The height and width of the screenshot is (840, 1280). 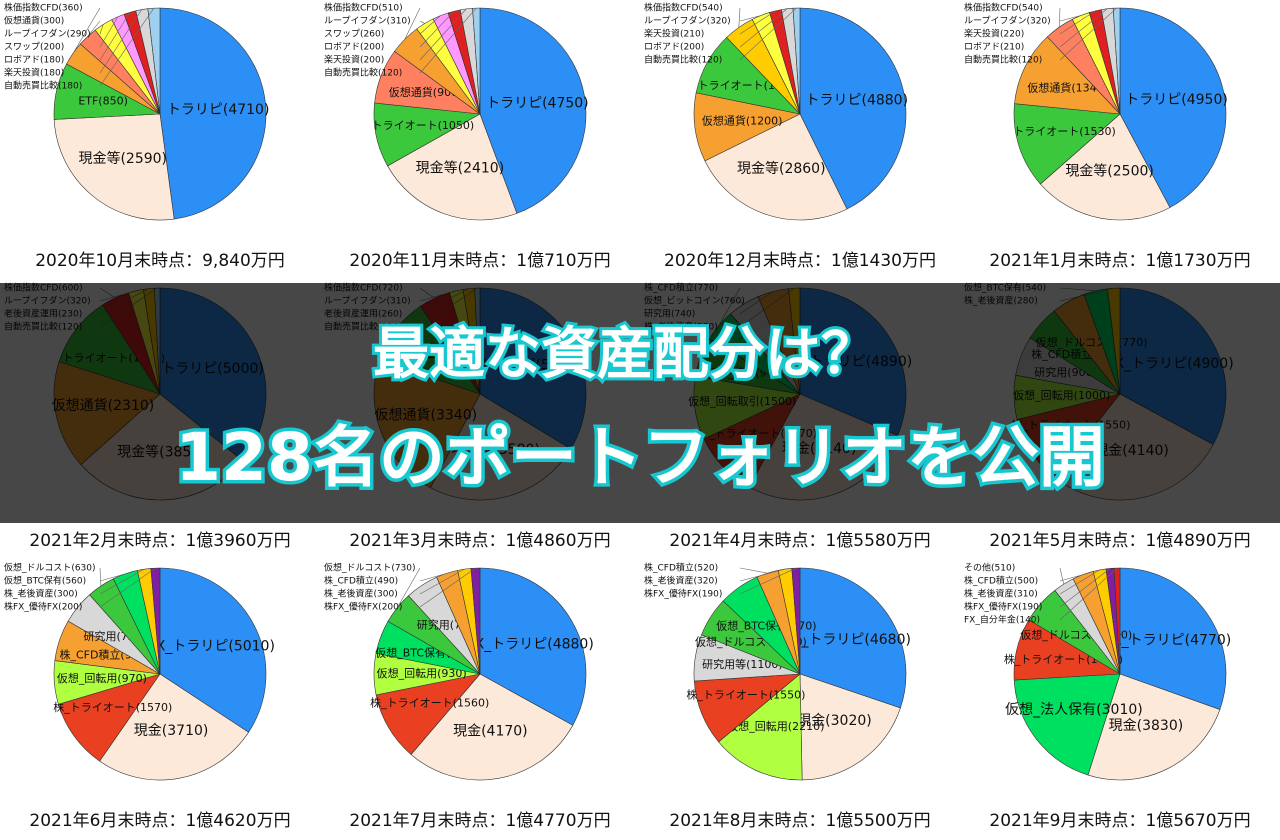 What do you see at coordinates (994, 34) in the screenshot?
I see `callout-label: 楽天投資(220)` at bounding box center [994, 34].